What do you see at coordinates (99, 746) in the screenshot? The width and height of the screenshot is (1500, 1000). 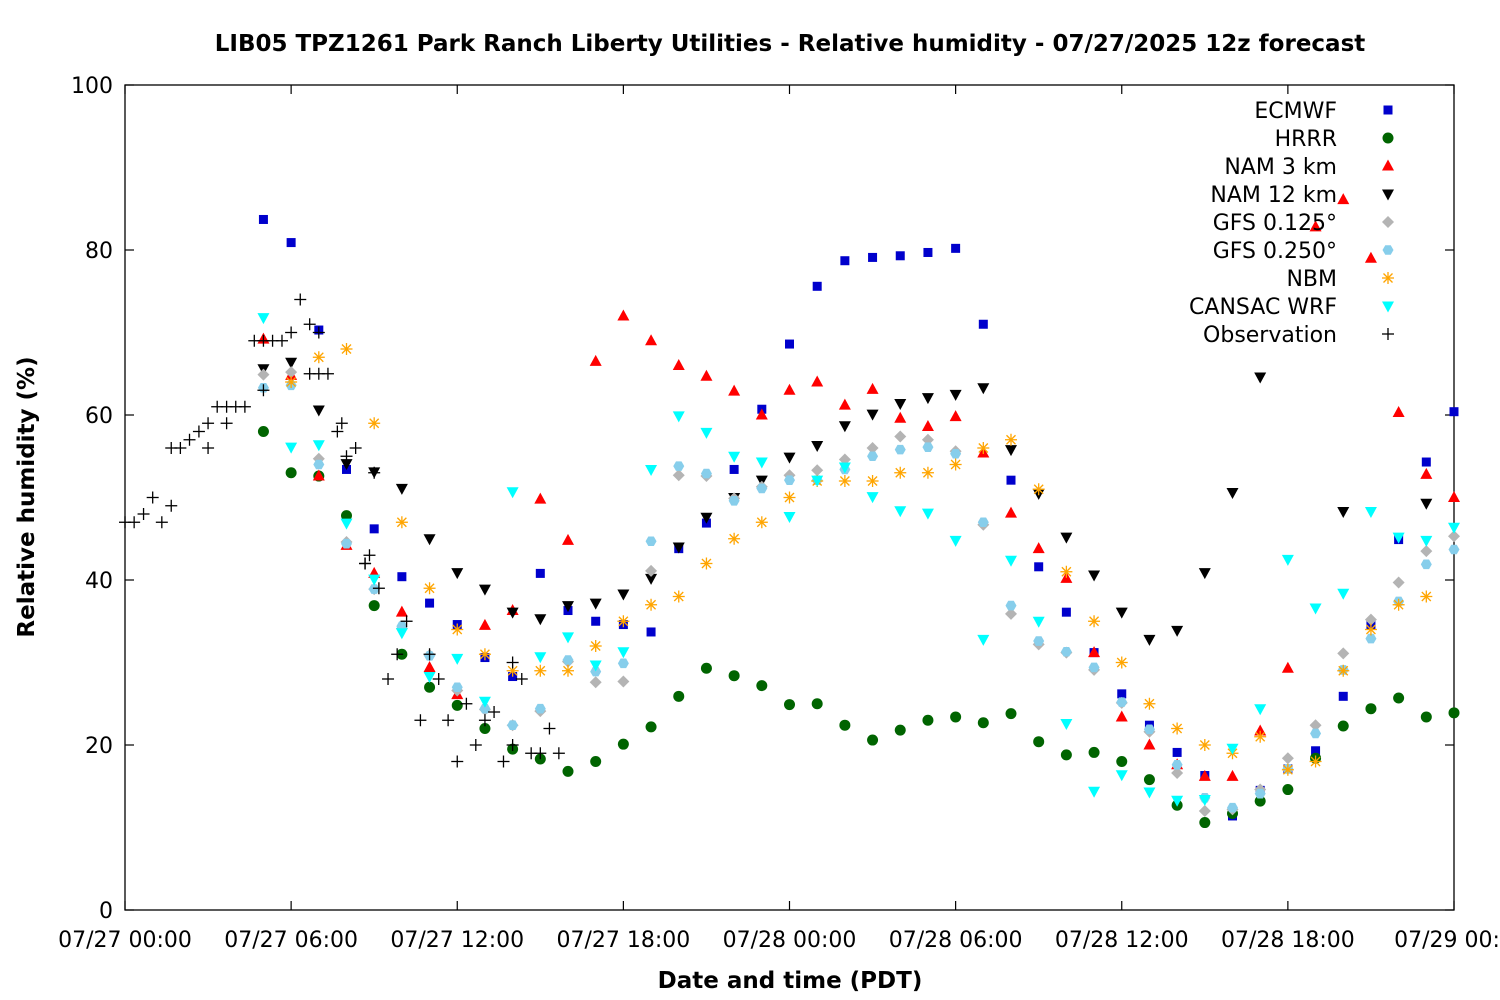 I see `y-tick-label: 20` at bounding box center [99, 746].